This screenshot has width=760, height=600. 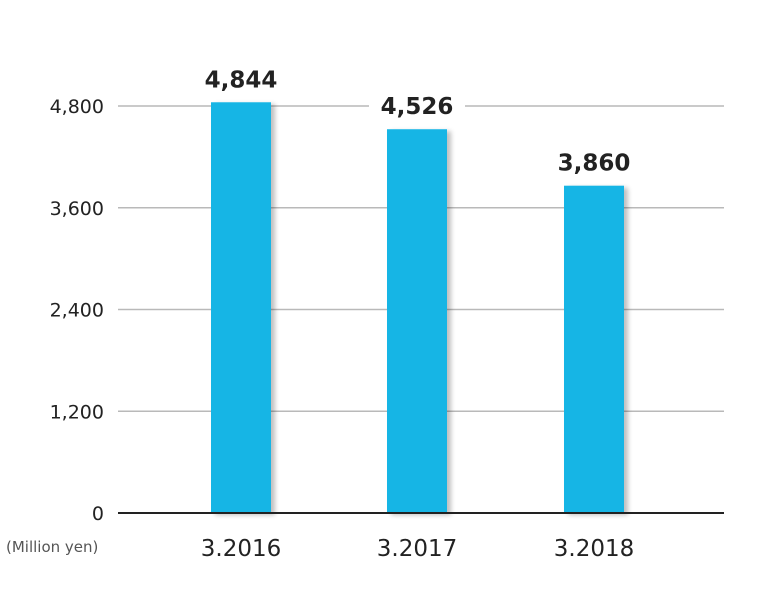 I want to click on y-tick-label: 1,200, so click(x=77, y=412).